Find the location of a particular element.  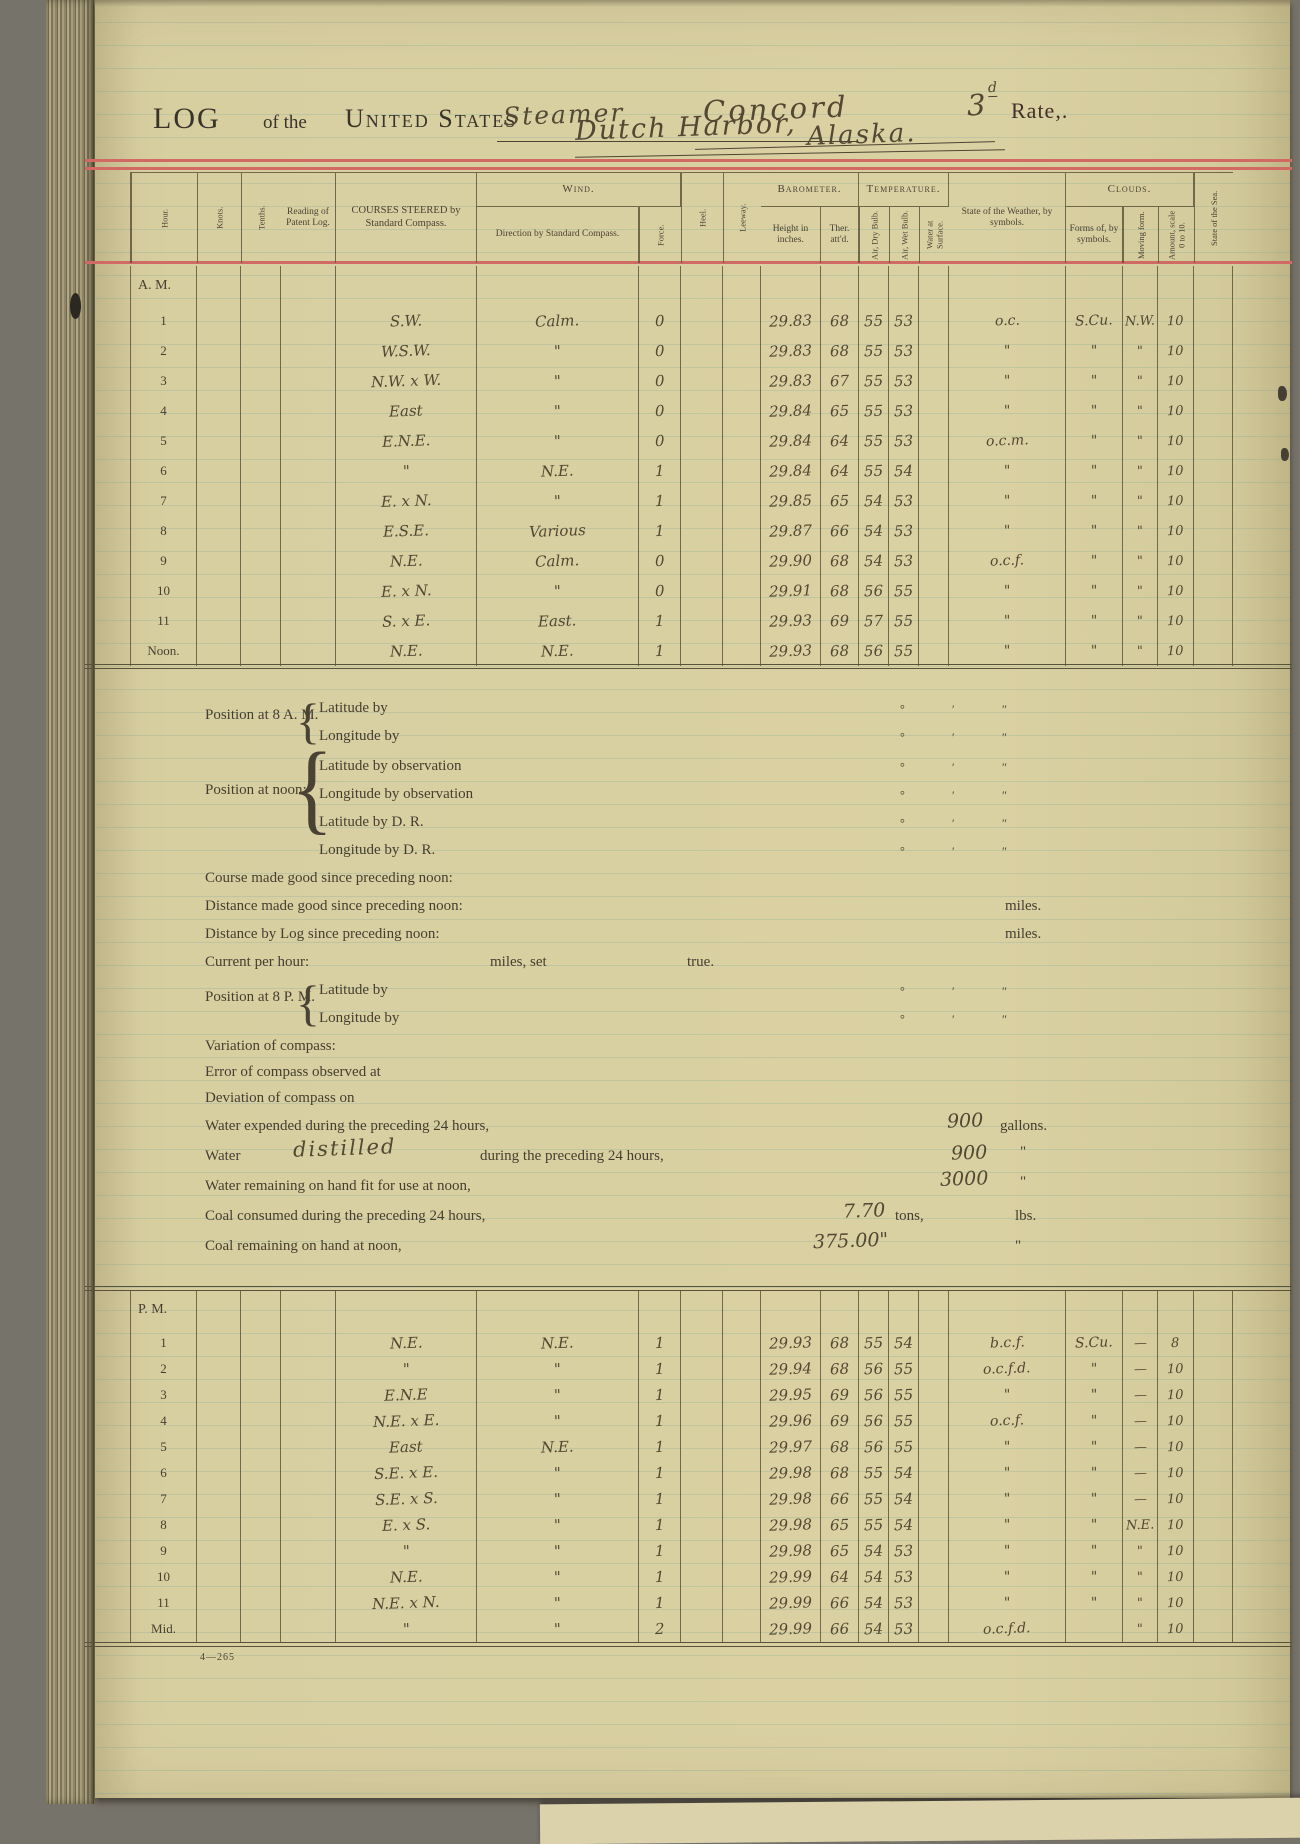

am-row3-forms: " is located at coordinates (1094, 381).